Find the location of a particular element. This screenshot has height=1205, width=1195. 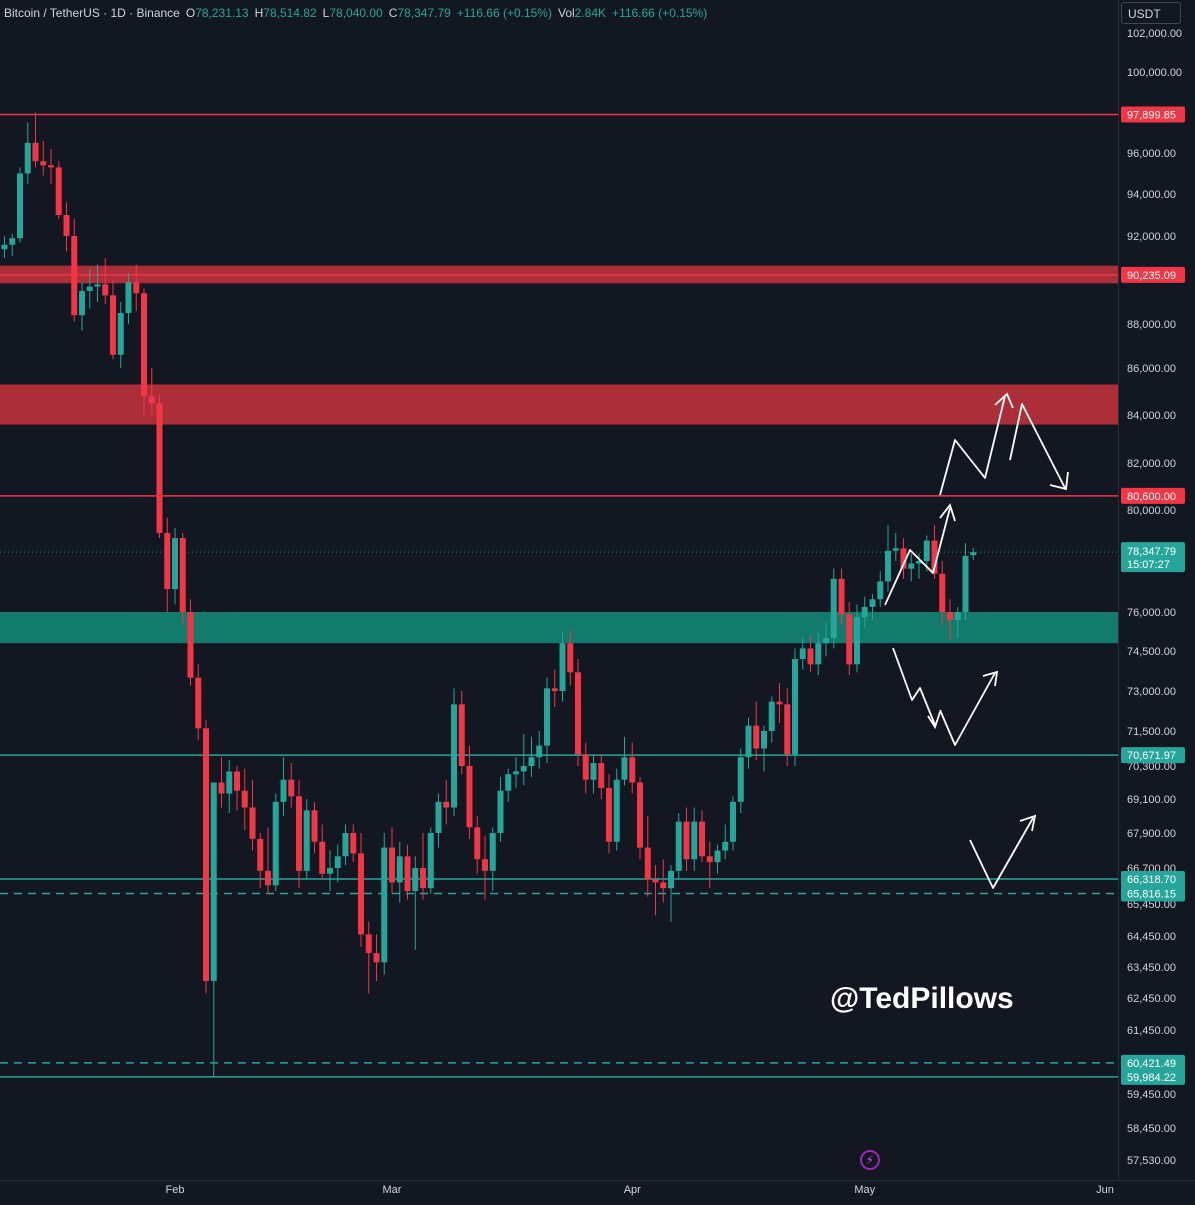

level-tag-label: 60,421.49 is located at coordinates (1151, 1064).